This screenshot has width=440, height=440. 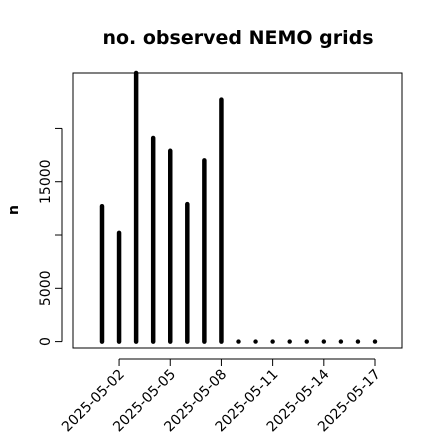 What do you see at coordinates (237, 38) in the screenshot?
I see `chart-title: no. observed NEMO grids` at bounding box center [237, 38].